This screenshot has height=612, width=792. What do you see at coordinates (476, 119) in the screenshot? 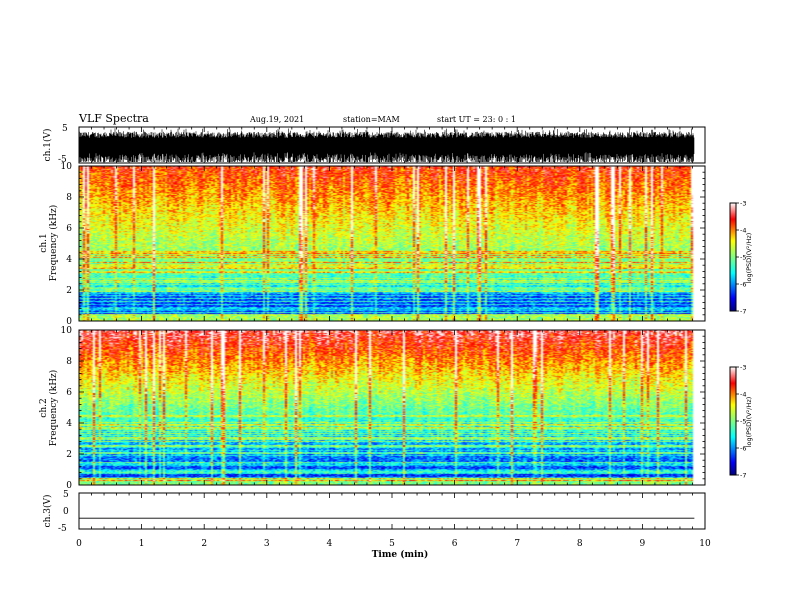
I see `figure-start-time: start UT = 23: 0 : 1` at bounding box center [476, 119].